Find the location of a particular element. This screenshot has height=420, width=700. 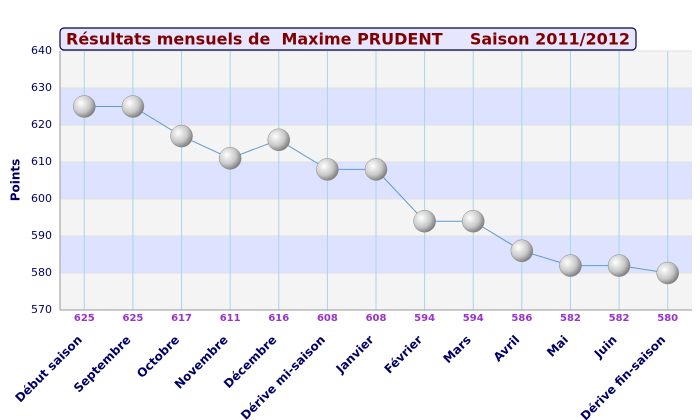

value-label: 617 is located at coordinates (181, 318).